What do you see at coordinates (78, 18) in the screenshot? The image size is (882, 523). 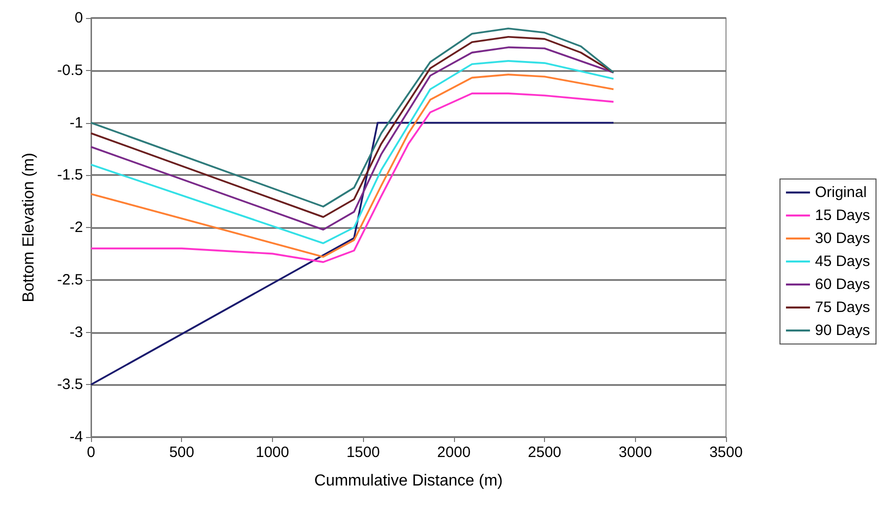 I see `y-tick-label: 0` at bounding box center [78, 18].